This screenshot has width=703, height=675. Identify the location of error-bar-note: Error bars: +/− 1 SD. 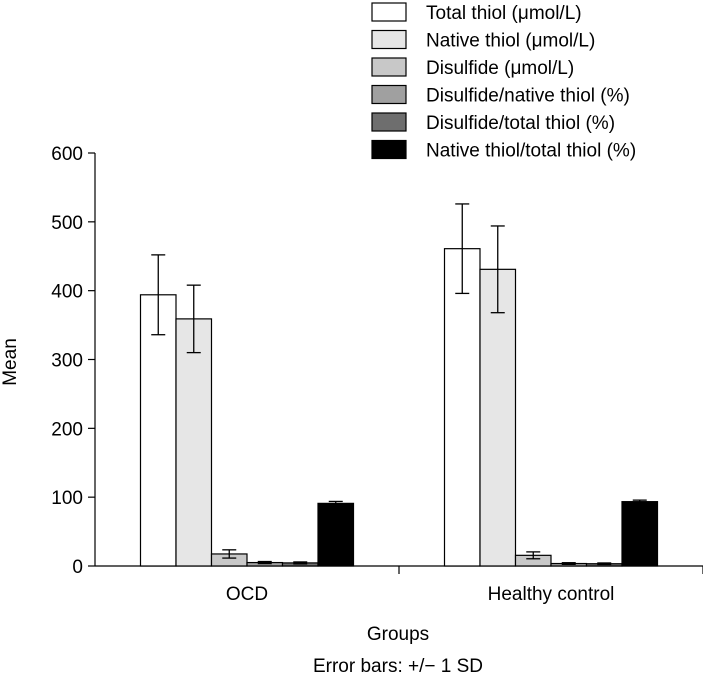
(398, 665).